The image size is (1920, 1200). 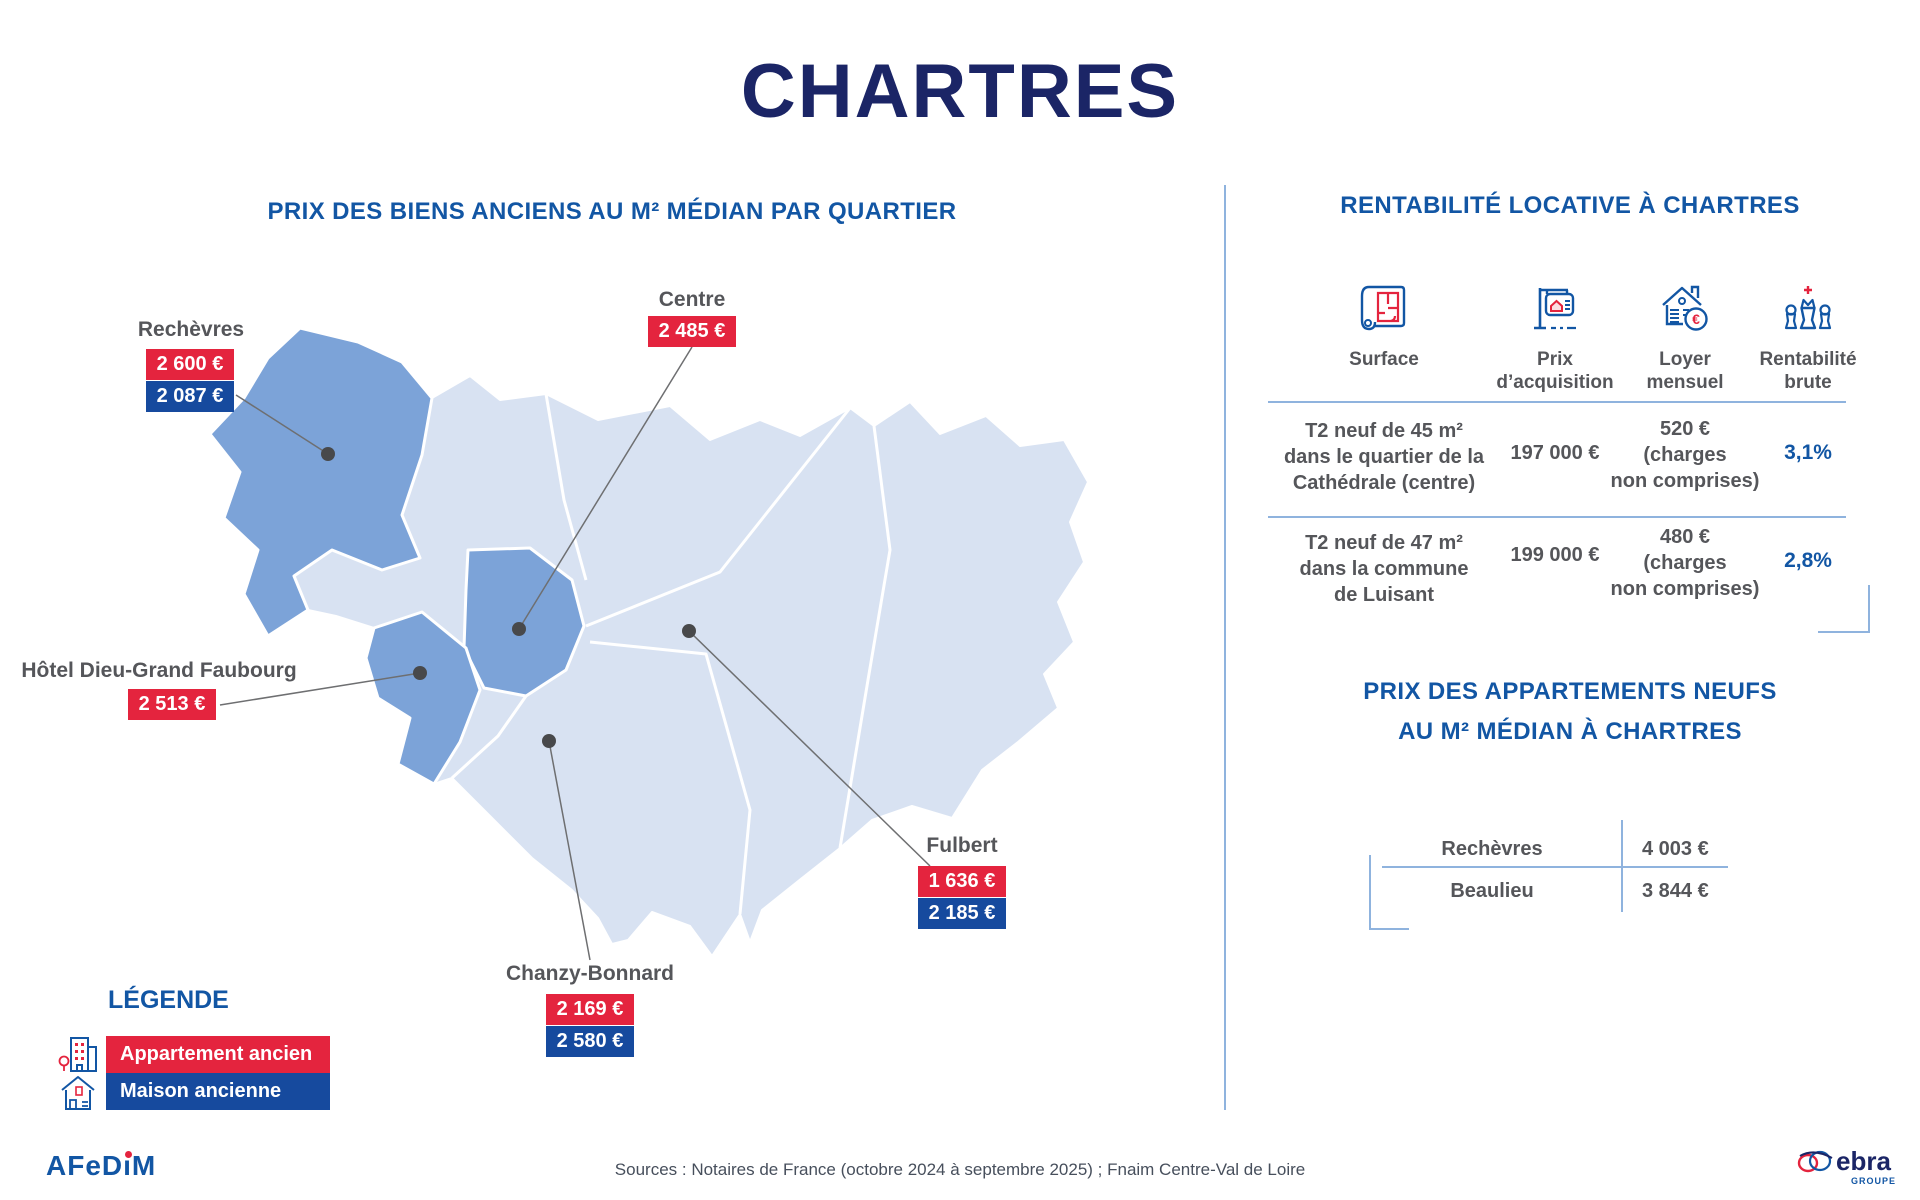 I want to click on legend-house-label: Maison ancienne, so click(x=218, y=1091).